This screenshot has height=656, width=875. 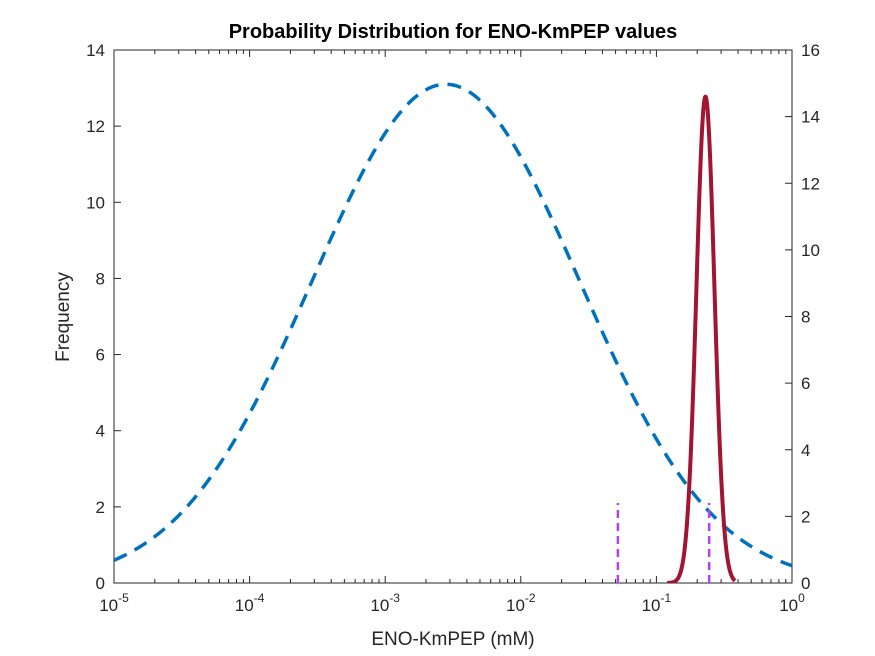 I want to click on x-tick-label: 10⁻⁴, so click(x=250, y=603).